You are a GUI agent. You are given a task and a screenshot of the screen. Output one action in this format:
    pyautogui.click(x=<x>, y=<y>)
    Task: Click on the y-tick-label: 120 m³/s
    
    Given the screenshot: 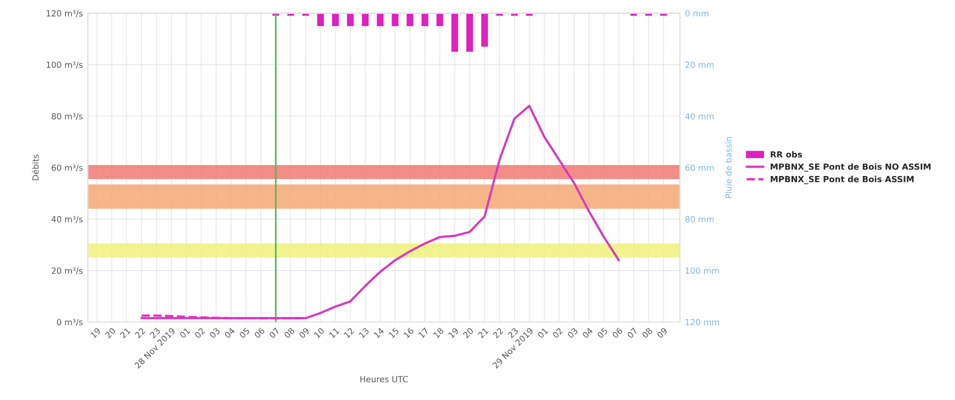 What is the action you would take?
    pyautogui.click(x=64, y=14)
    